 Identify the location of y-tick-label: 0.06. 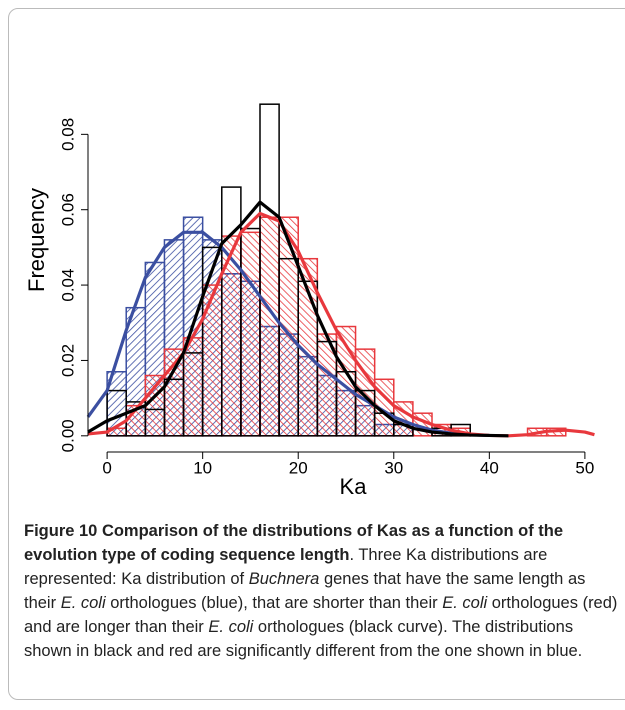
(67, 209).